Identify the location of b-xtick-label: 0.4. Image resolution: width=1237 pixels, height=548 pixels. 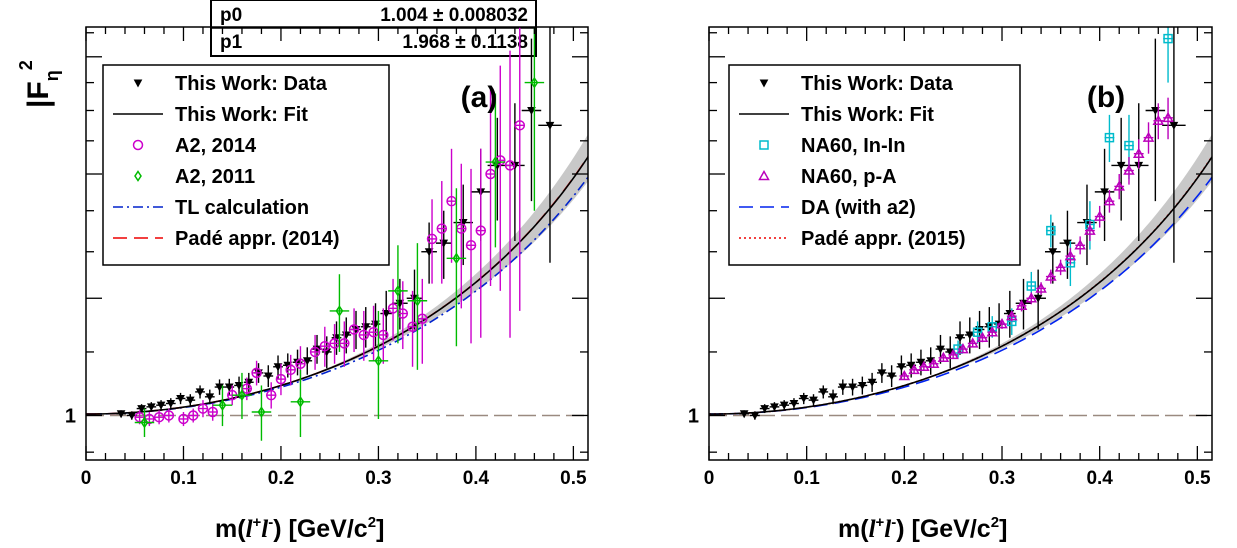
(1099, 478).